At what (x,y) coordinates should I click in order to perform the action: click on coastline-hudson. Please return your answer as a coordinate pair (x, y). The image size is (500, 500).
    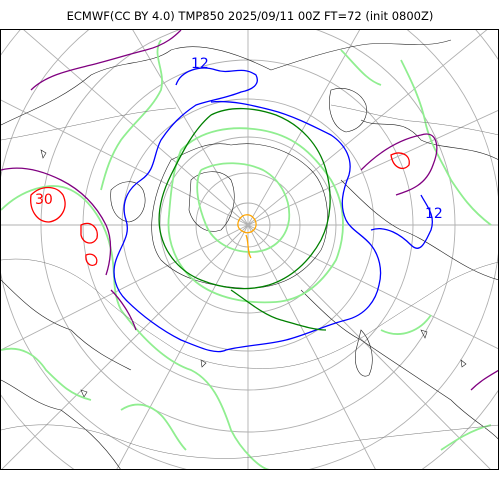
    Looking at the image, I should click on (128, 202).